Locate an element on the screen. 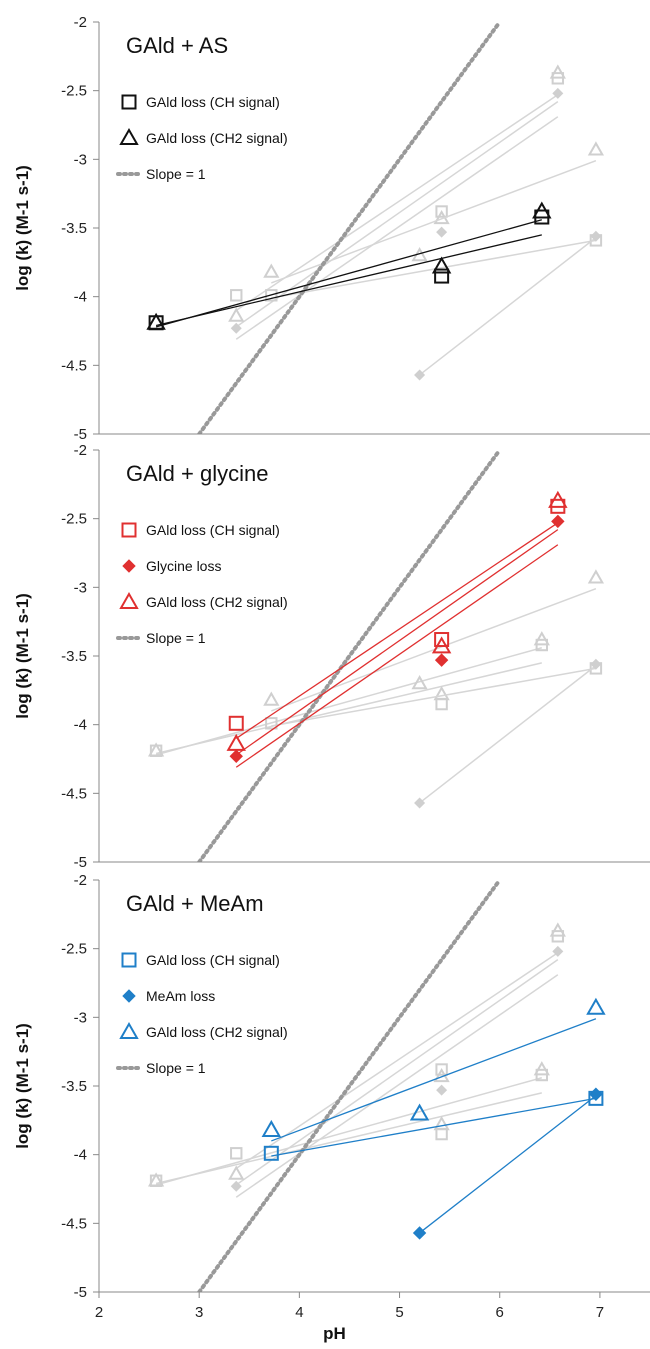  slope-1-line is located at coordinates (349, 1086).